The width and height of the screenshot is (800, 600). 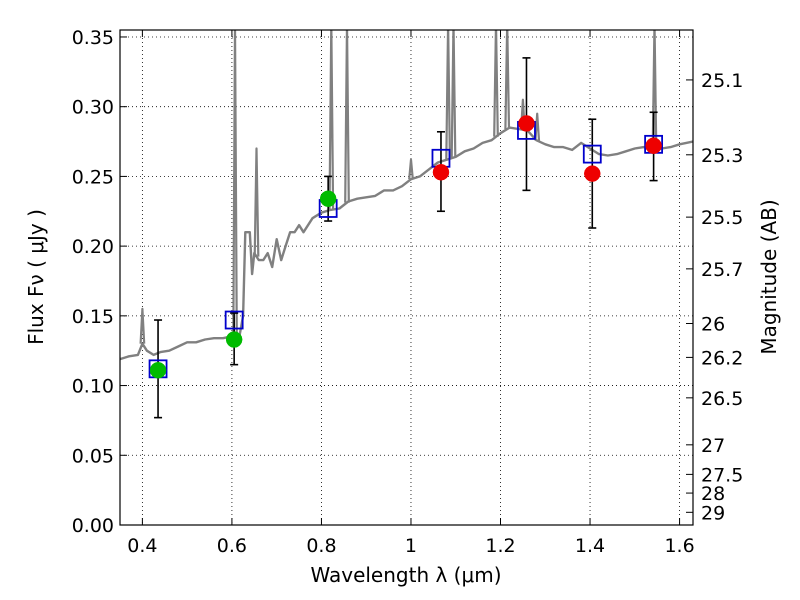 What do you see at coordinates (321, 546) in the screenshot?
I see `x-tick-label: 0.8` at bounding box center [321, 546].